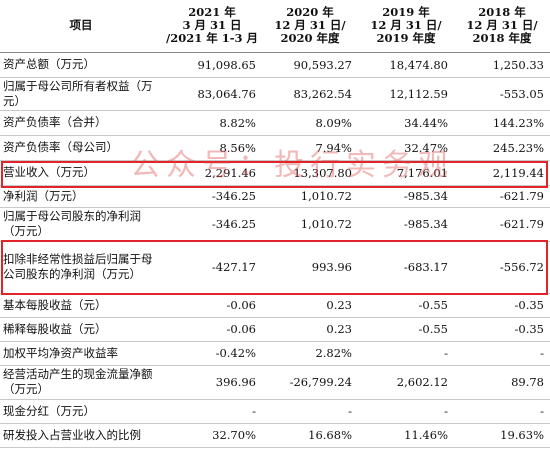  I want to click on header-2020: 2020 年 12 月 31 日/ 2020 年度, so click(310, 26).